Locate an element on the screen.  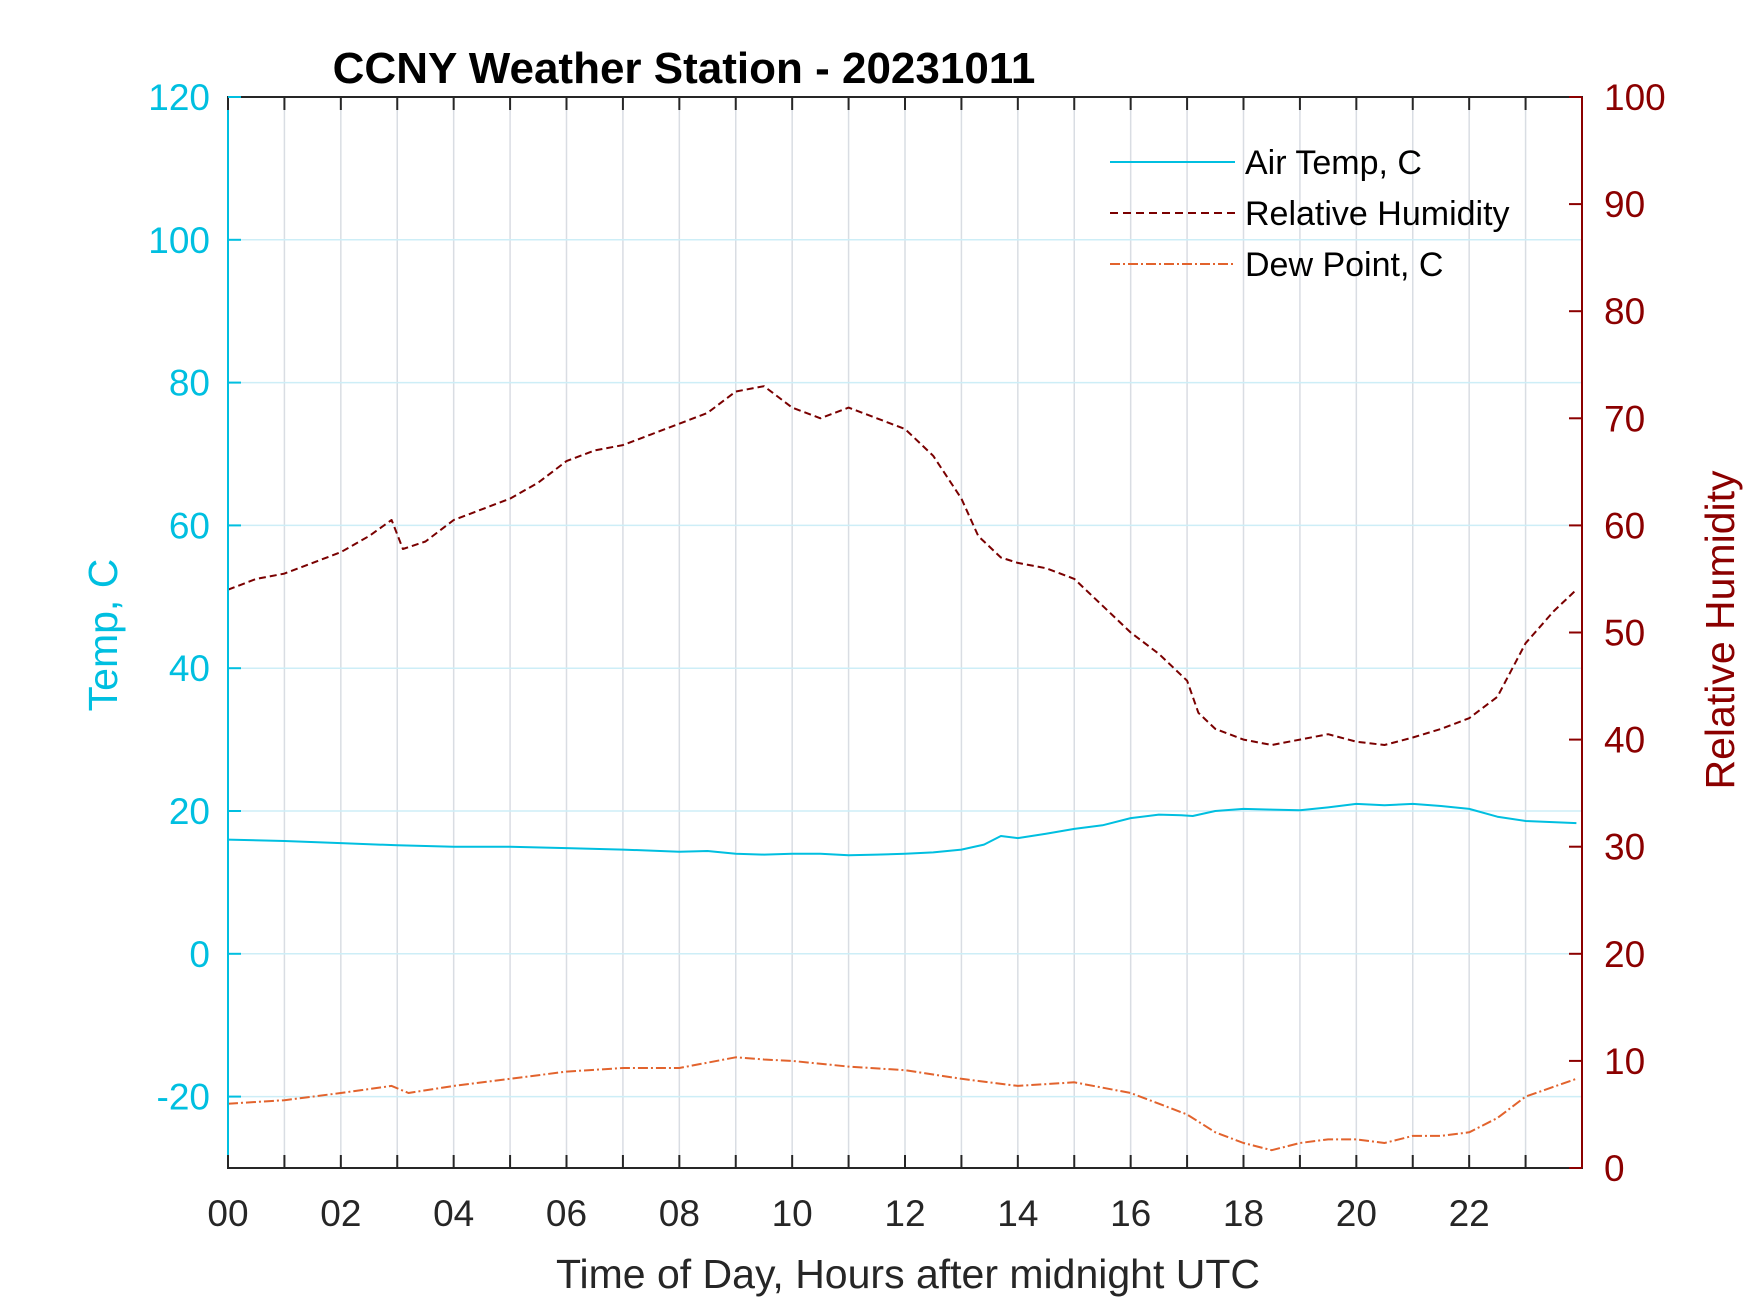
x-axis-label: Time of Day, Hours after midnight UTC is located at coordinates (908, 1274).